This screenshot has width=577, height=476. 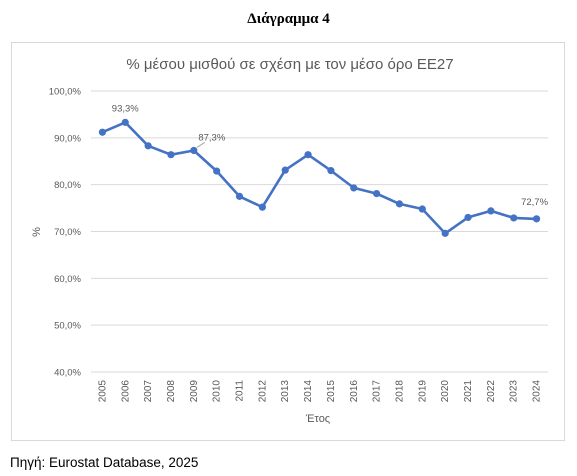 What do you see at coordinates (377, 193) in the screenshot?
I see `data-point-2017` at bounding box center [377, 193].